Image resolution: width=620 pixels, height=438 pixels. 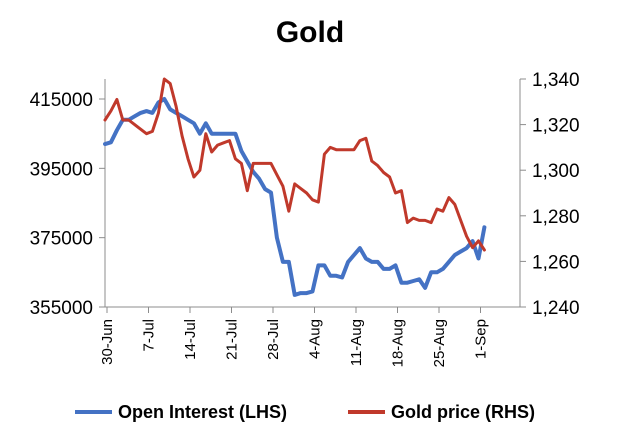 What do you see at coordinates (67, 204) in the screenshot?
I see `left-axis-ticks: 355000 375000 395000 415000` at bounding box center [67, 204].